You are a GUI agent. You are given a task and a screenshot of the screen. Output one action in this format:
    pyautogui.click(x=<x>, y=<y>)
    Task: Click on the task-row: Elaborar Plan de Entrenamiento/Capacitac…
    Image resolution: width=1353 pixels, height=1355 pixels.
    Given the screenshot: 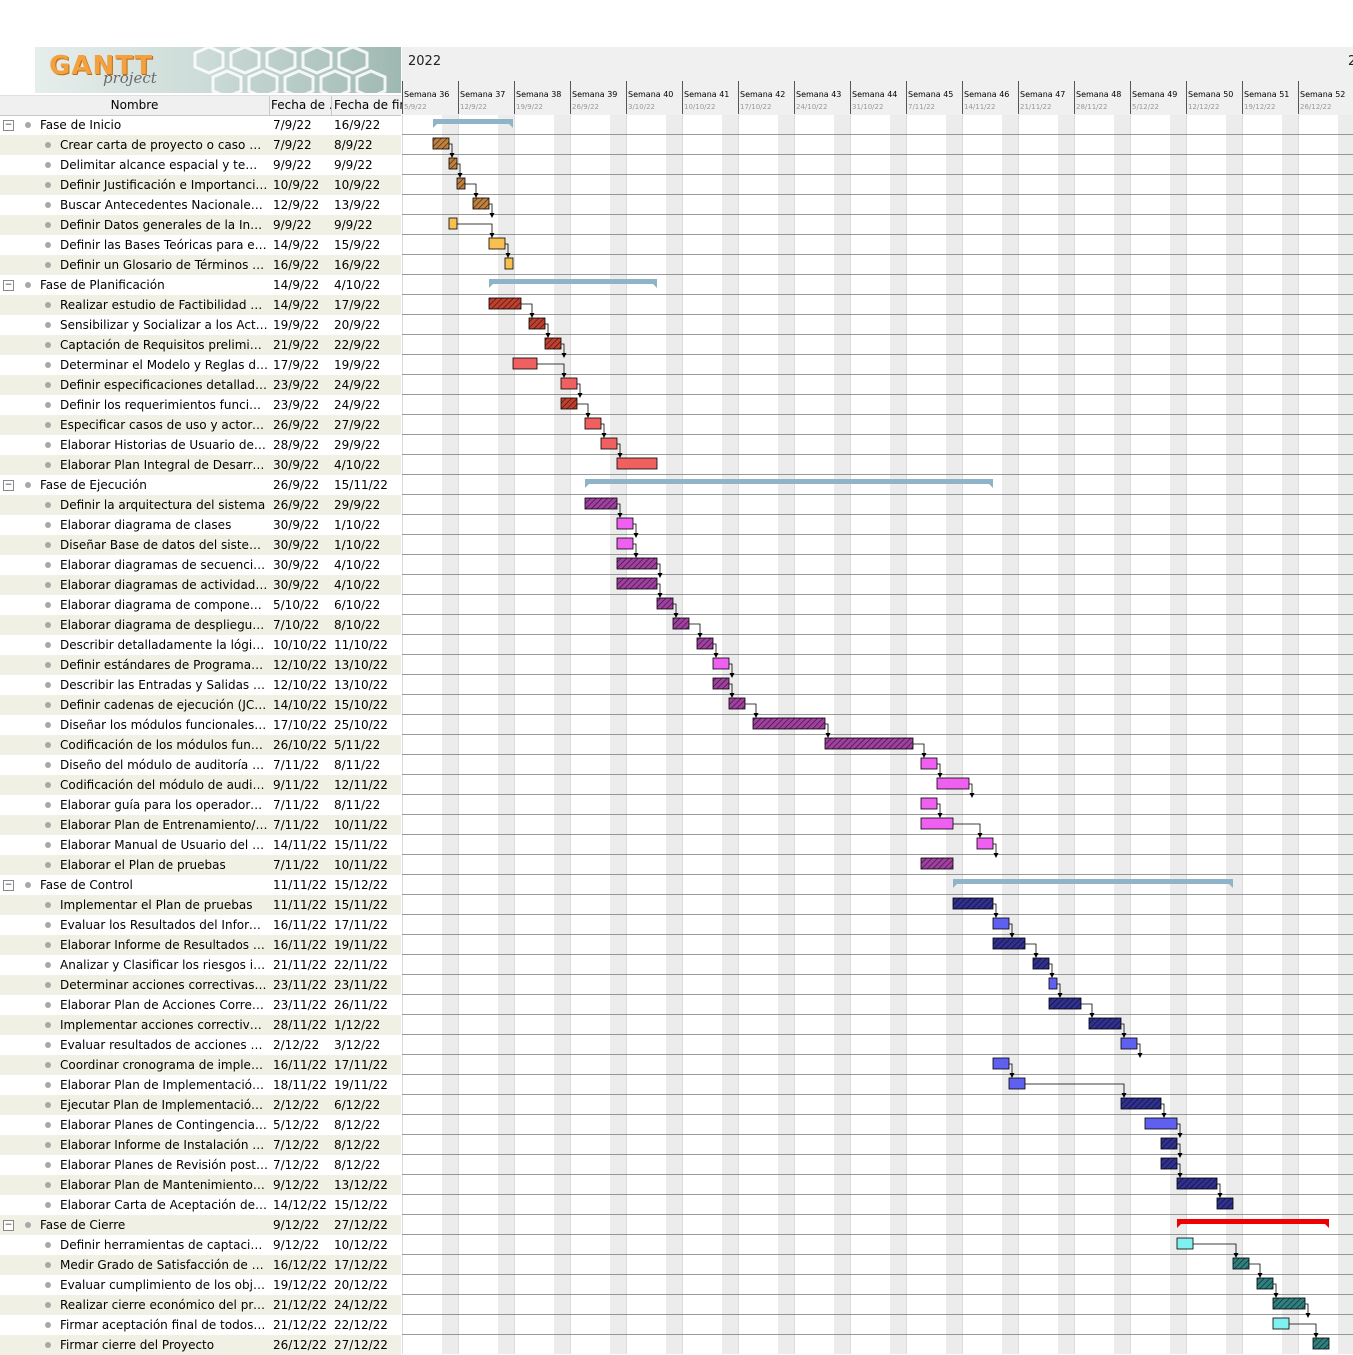 What is the action you would take?
    pyautogui.click(x=200, y=825)
    